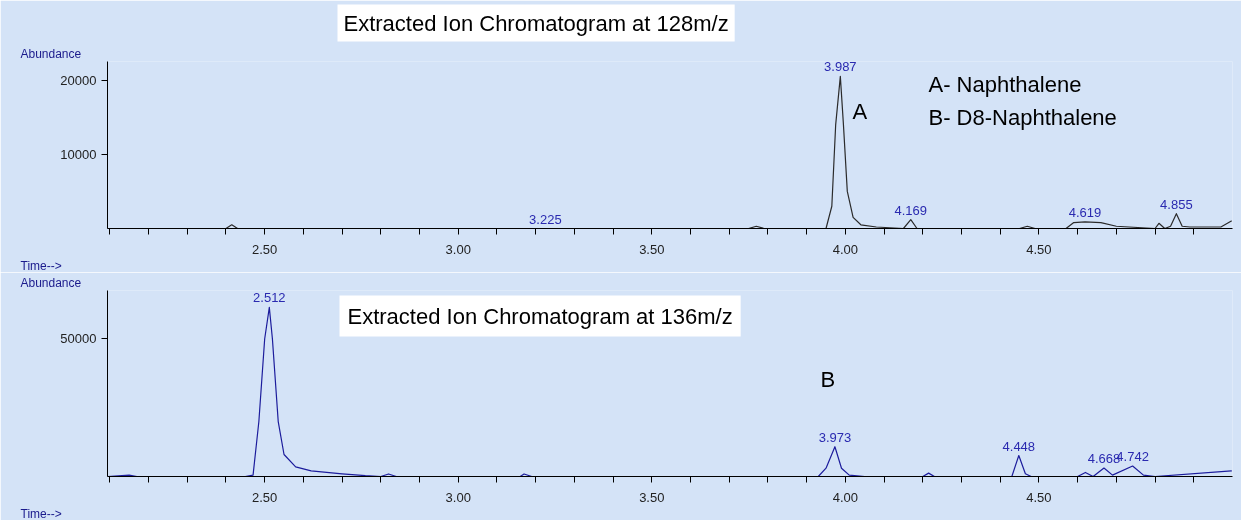  Describe the element at coordinates (1085, 212) in the screenshot. I see `annotation: 4.619` at that location.